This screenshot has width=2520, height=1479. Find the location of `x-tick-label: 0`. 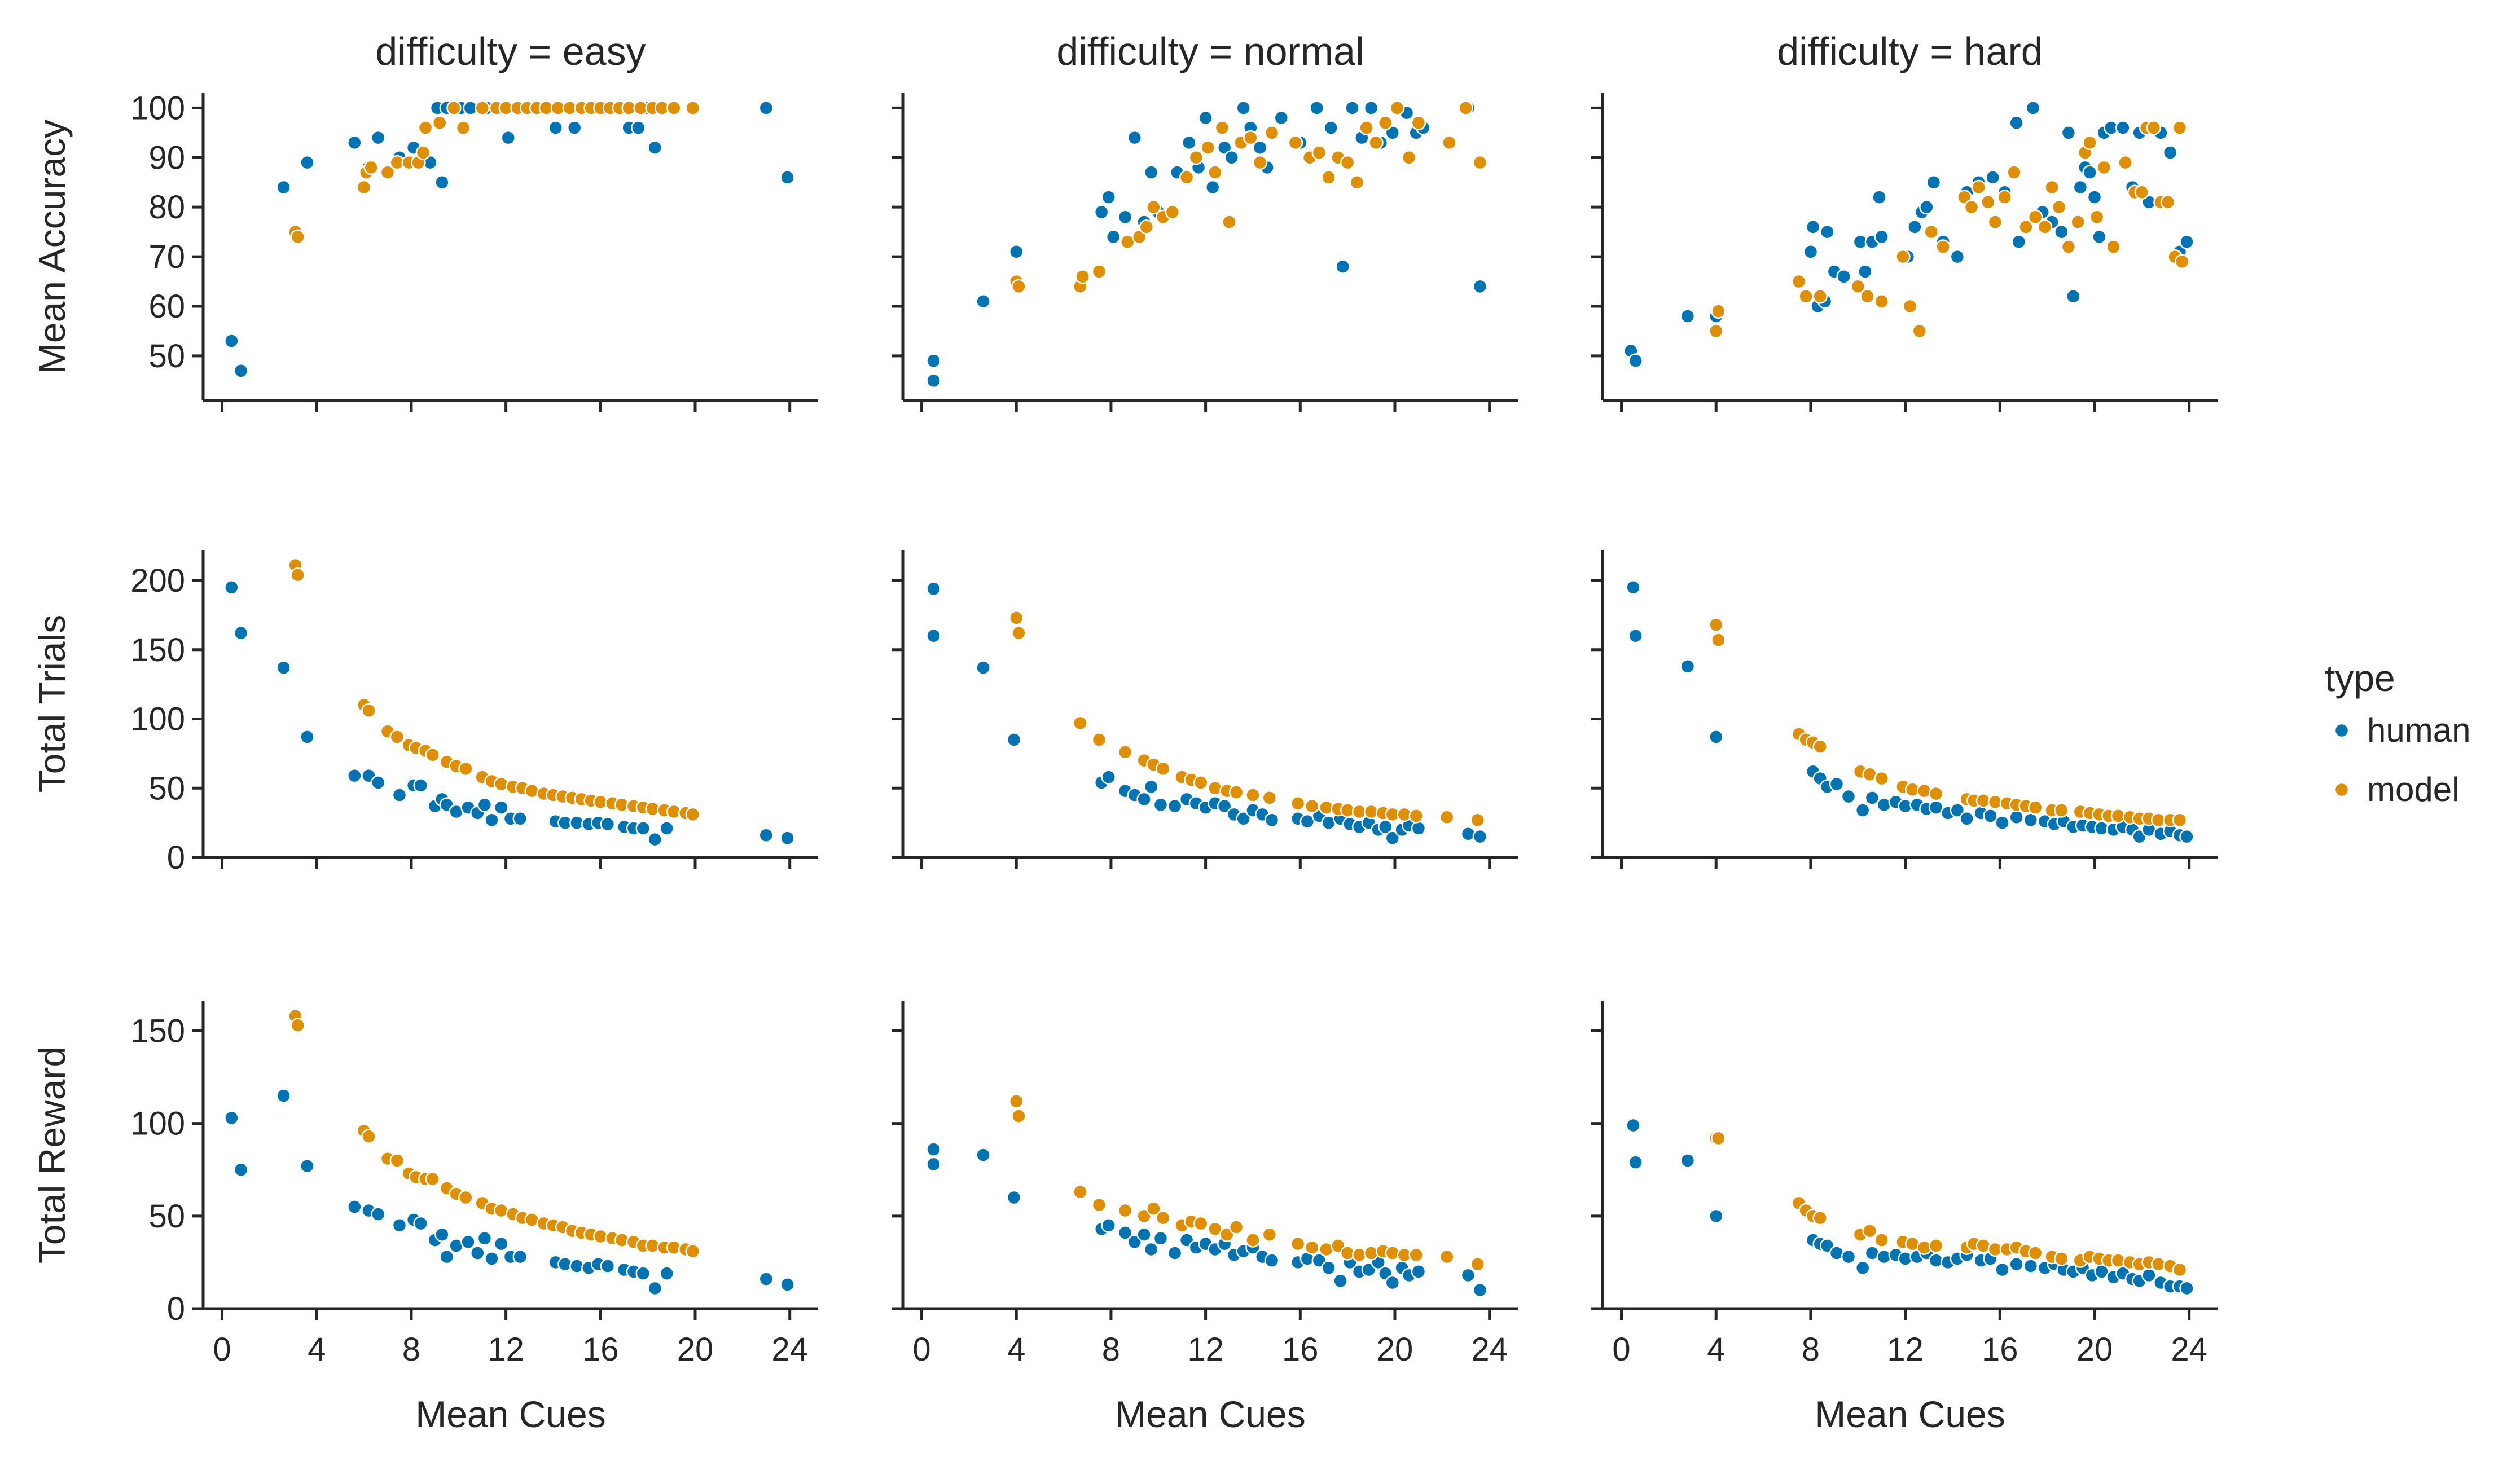

x-tick-label: 0 is located at coordinates (921, 1350).